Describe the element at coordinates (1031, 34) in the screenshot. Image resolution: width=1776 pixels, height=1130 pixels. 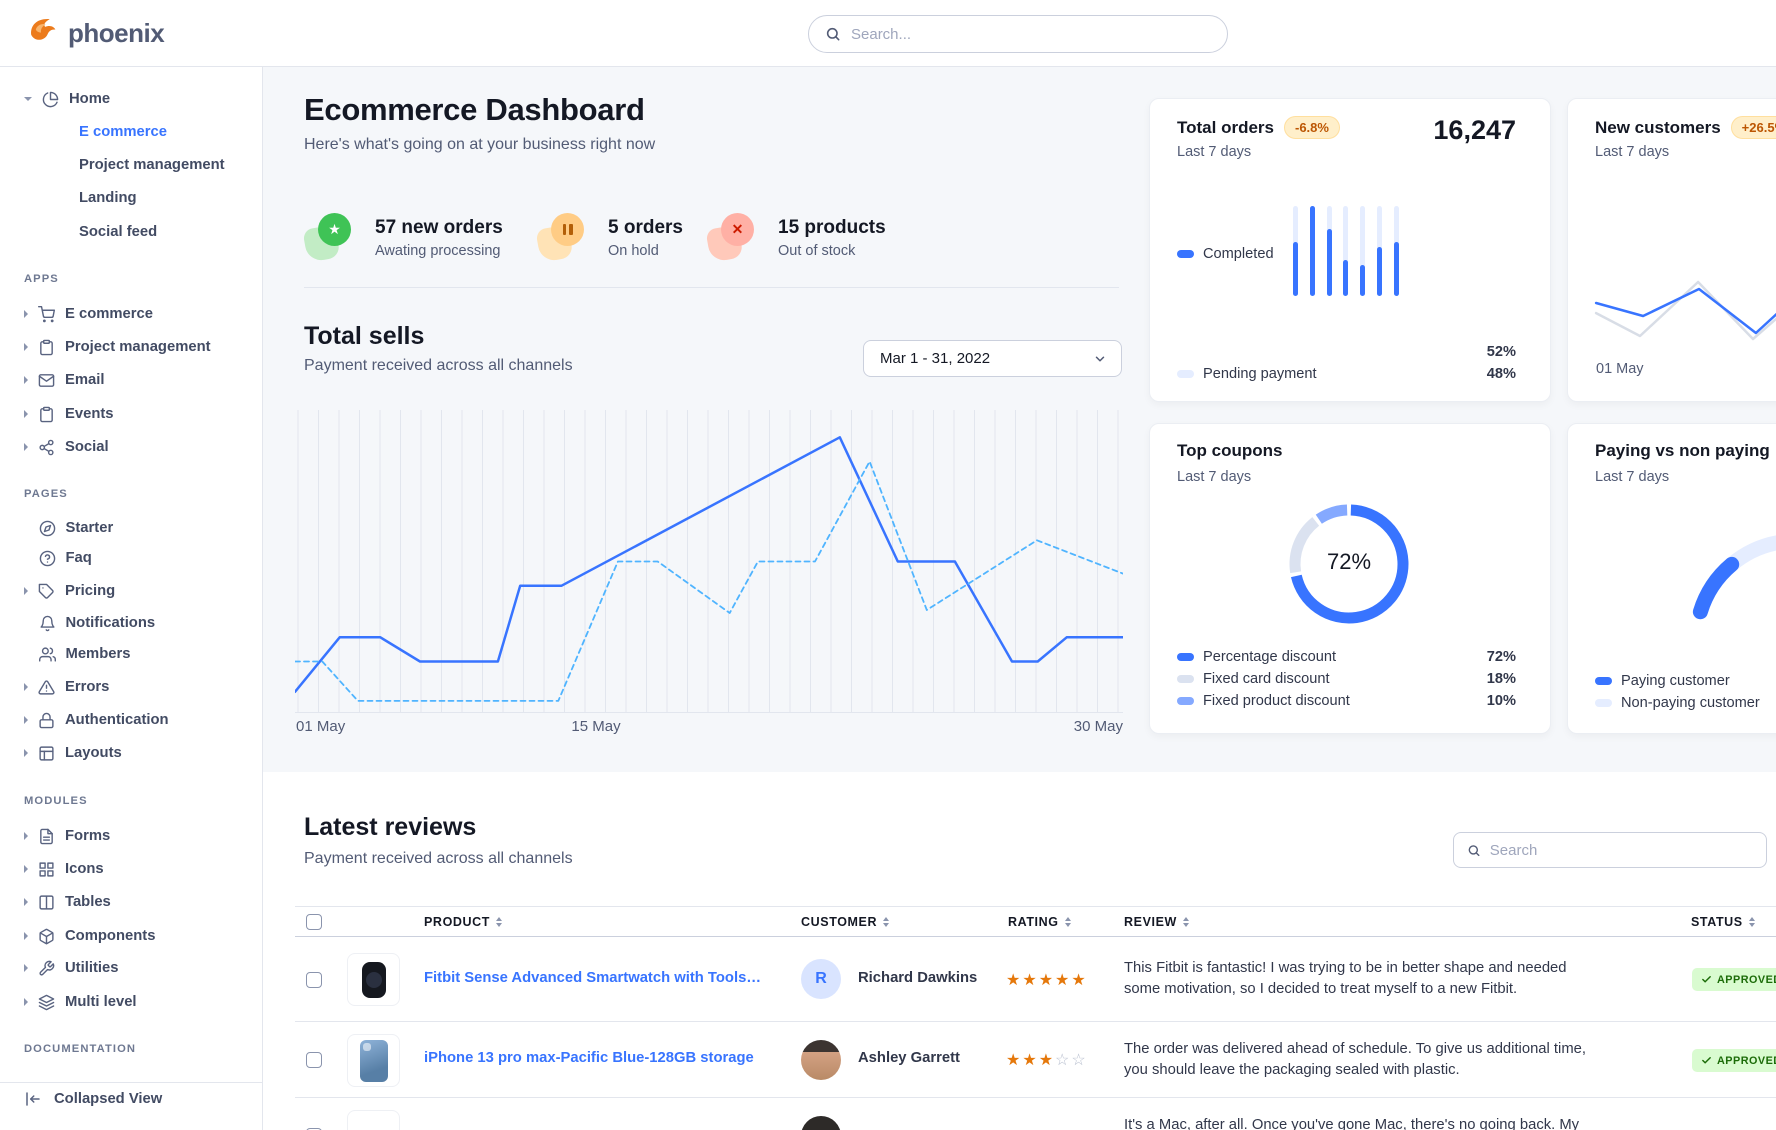
I see `search-input` at that location.